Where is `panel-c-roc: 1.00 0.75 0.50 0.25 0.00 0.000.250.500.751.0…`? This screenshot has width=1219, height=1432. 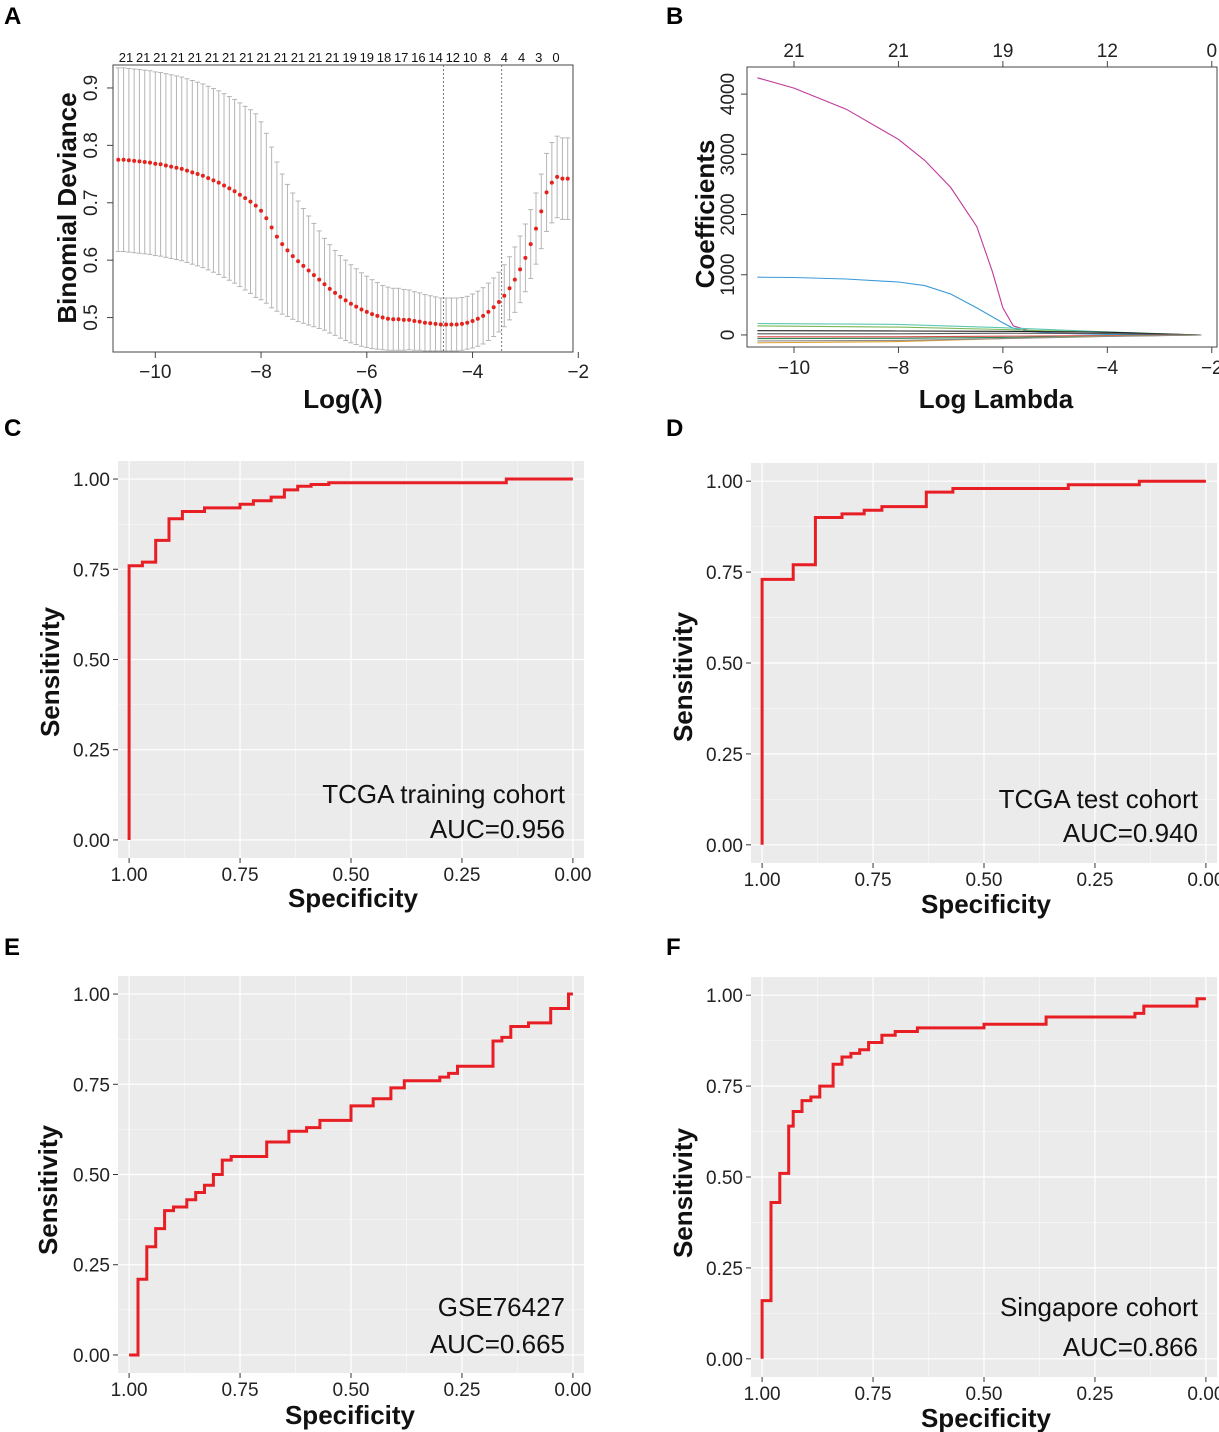
panel-c-roc: 1.00 0.75 0.50 0.25 0.00 0.000.250.500.751.0… is located at coordinates (313, 687).